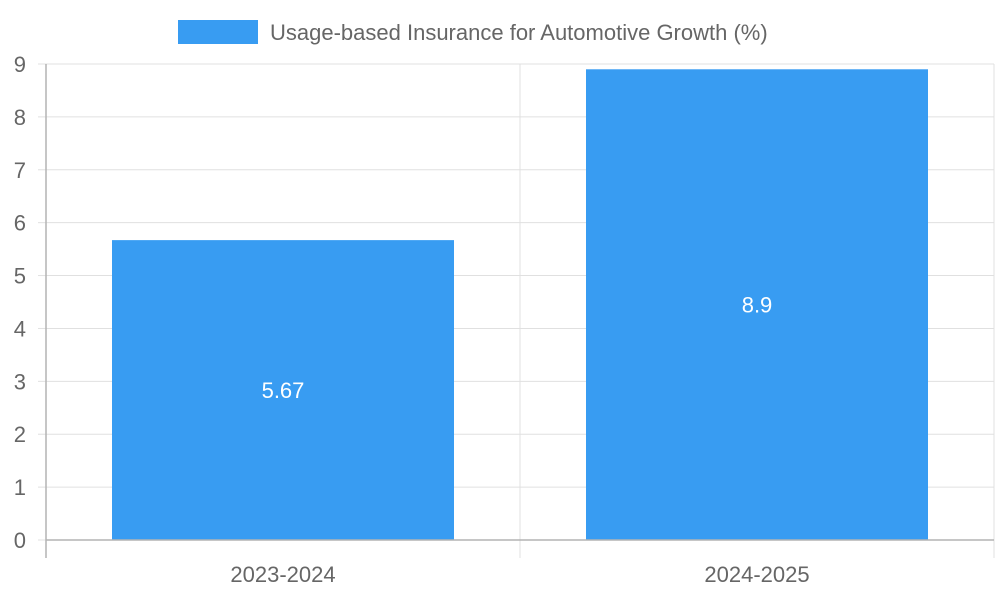 The width and height of the screenshot is (1000, 600). What do you see at coordinates (20, 170) in the screenshot?
I see `y-tick-label: 7` at bounding box center [20, 170].